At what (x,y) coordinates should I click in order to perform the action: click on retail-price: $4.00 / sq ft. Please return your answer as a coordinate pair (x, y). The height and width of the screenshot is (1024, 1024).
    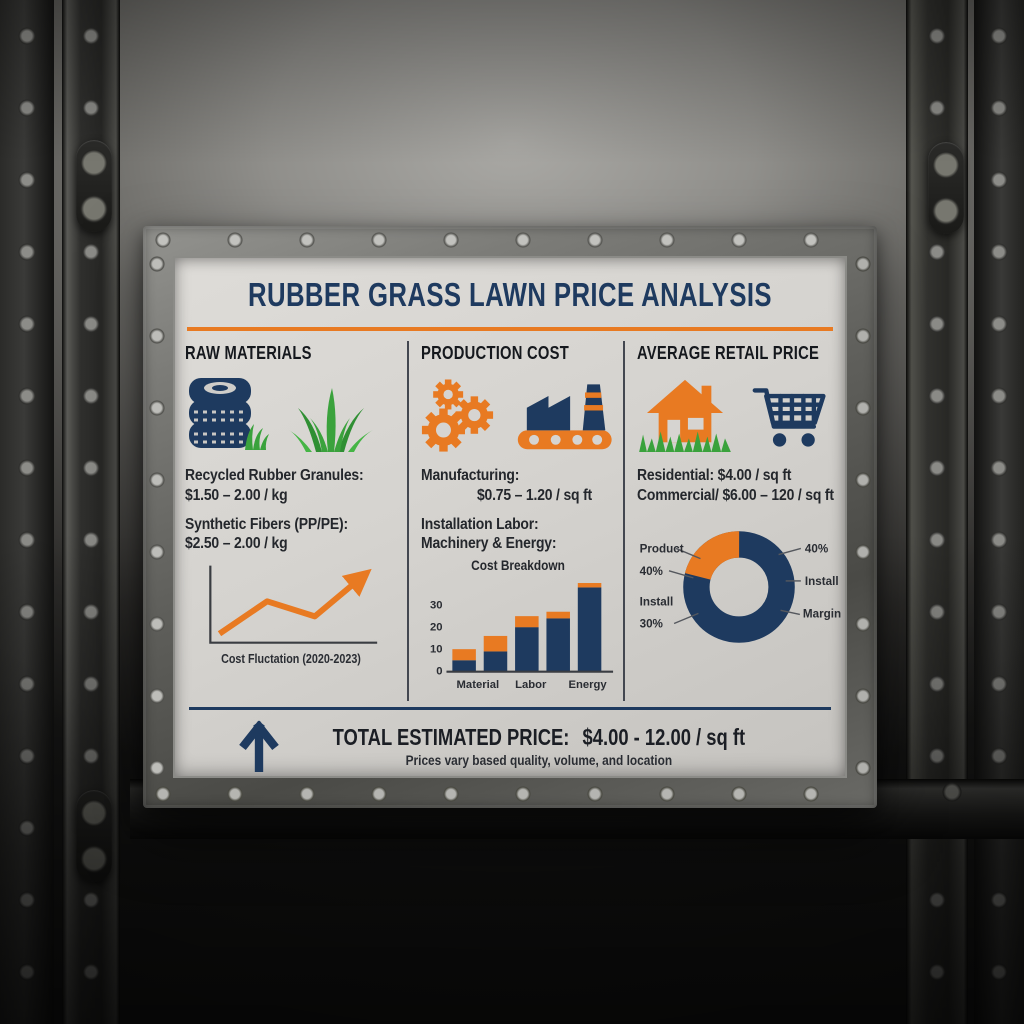
    Looking at the image, I should click on (754, 475).